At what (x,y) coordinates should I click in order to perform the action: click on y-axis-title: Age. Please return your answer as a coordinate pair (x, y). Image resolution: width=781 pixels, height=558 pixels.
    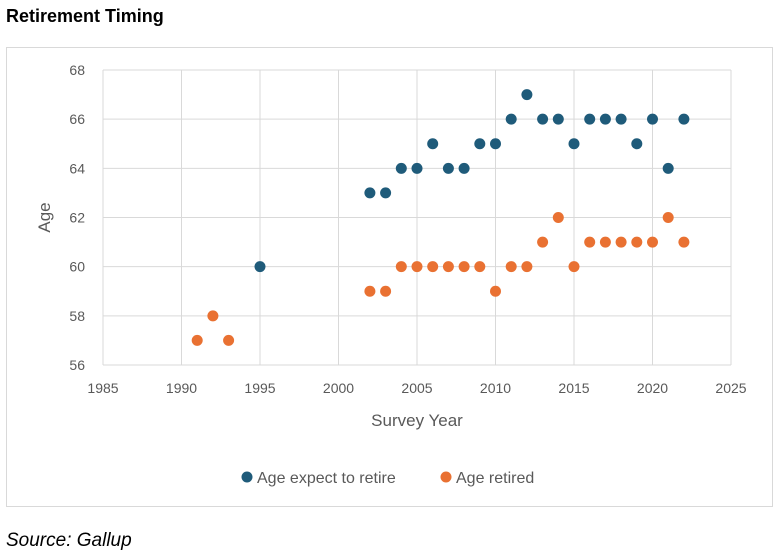
    Looking at the image, I should click on (44, 217).